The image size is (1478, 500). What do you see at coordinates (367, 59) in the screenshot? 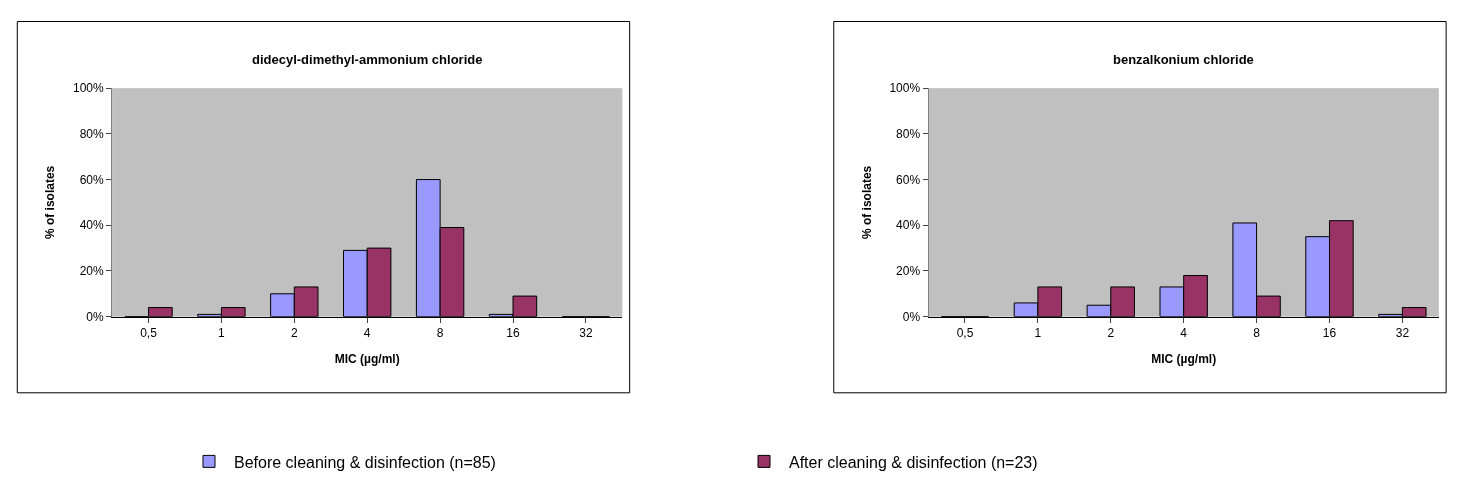
I see `chart-title: didecyl-dimethyl-ammonium chloride` at bounding box center [367, 59].